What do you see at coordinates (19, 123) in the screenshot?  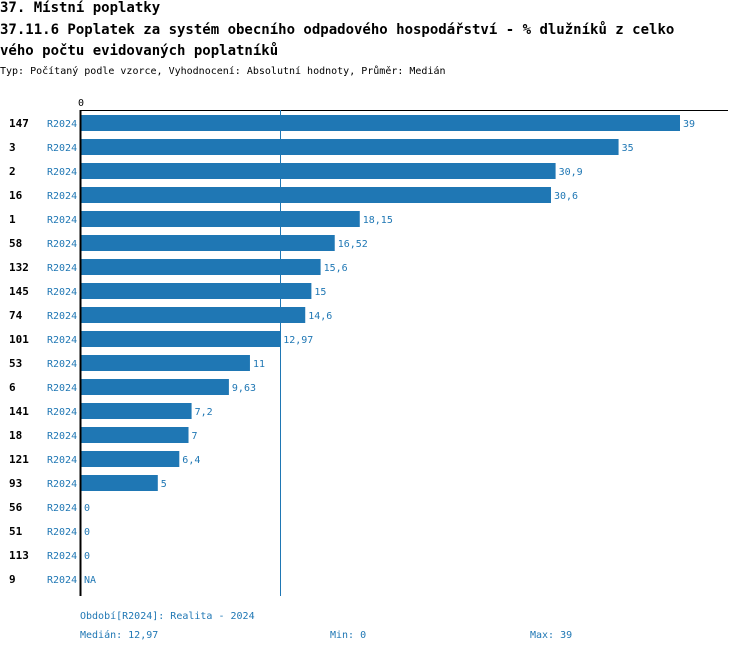 I see `category-label: 147` at bounding box center [19, 123].